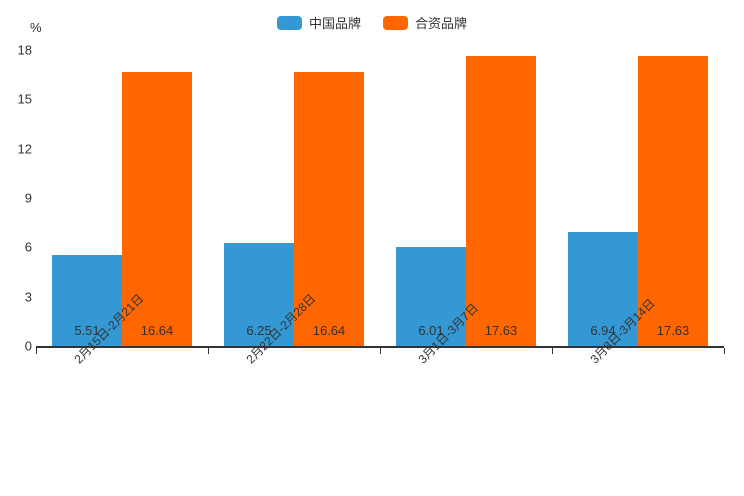 This screenshot has height=496, width=744. I want to click on bar-china-brand: 5.51, so click(87, 300).